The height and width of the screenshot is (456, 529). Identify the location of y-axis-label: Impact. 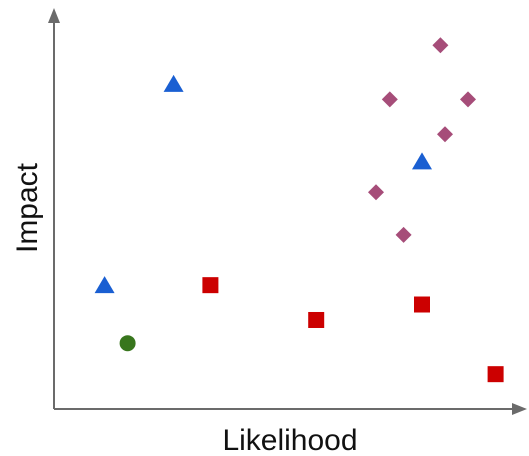
(27, 207).